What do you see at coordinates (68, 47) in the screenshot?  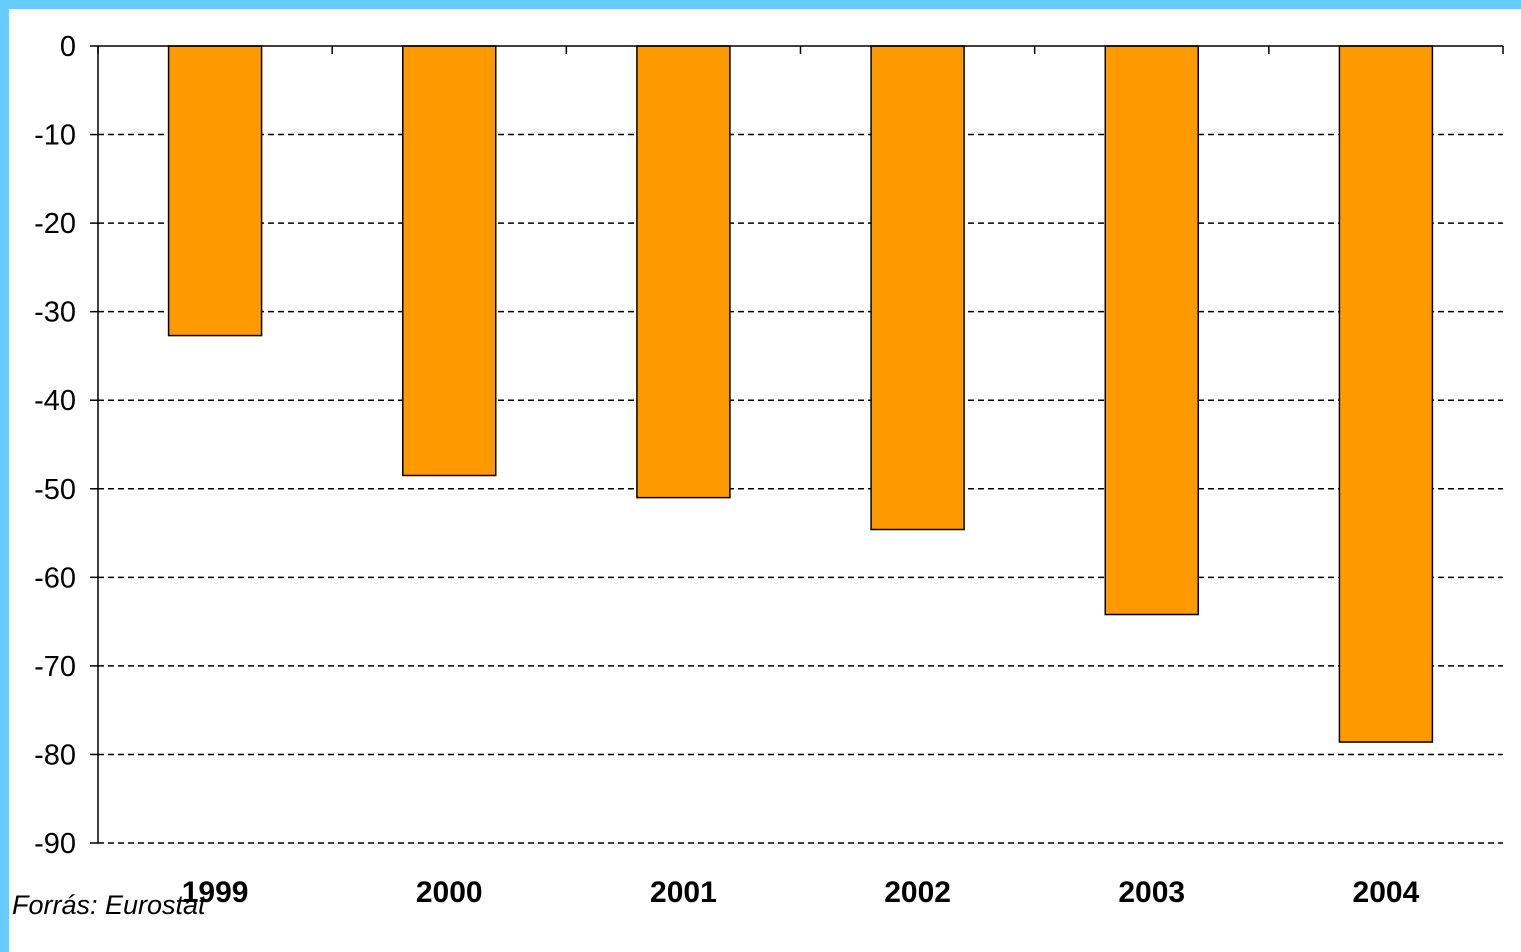 I see `y-tick-label: 0` at bounding box center [68, 47].